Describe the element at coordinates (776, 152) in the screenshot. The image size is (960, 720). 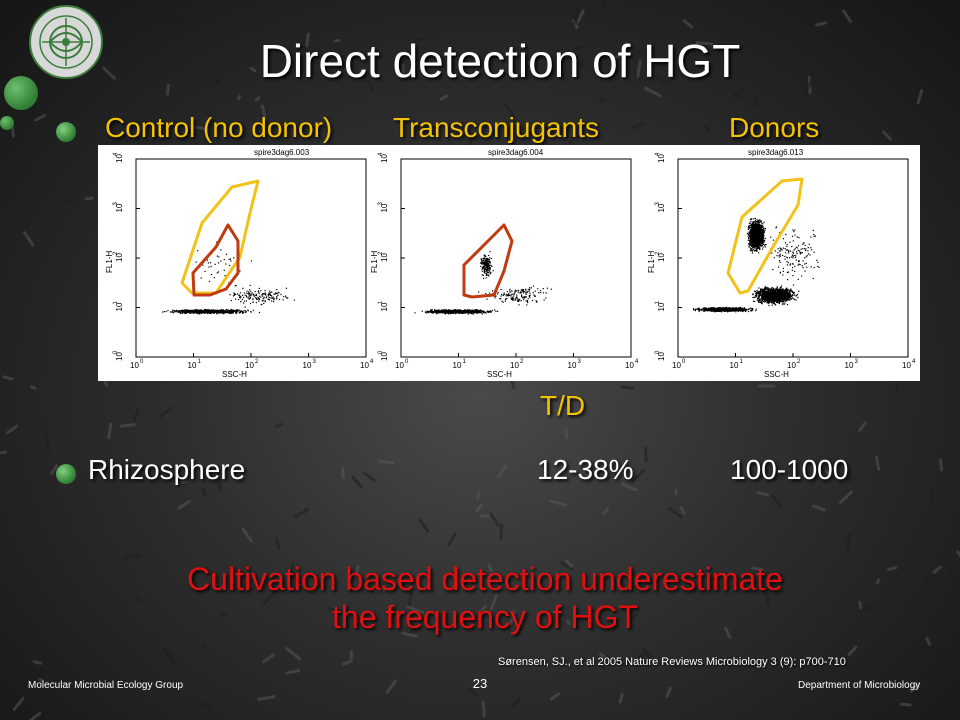
I see `plot-filename: spire3dag6.013` at that location.